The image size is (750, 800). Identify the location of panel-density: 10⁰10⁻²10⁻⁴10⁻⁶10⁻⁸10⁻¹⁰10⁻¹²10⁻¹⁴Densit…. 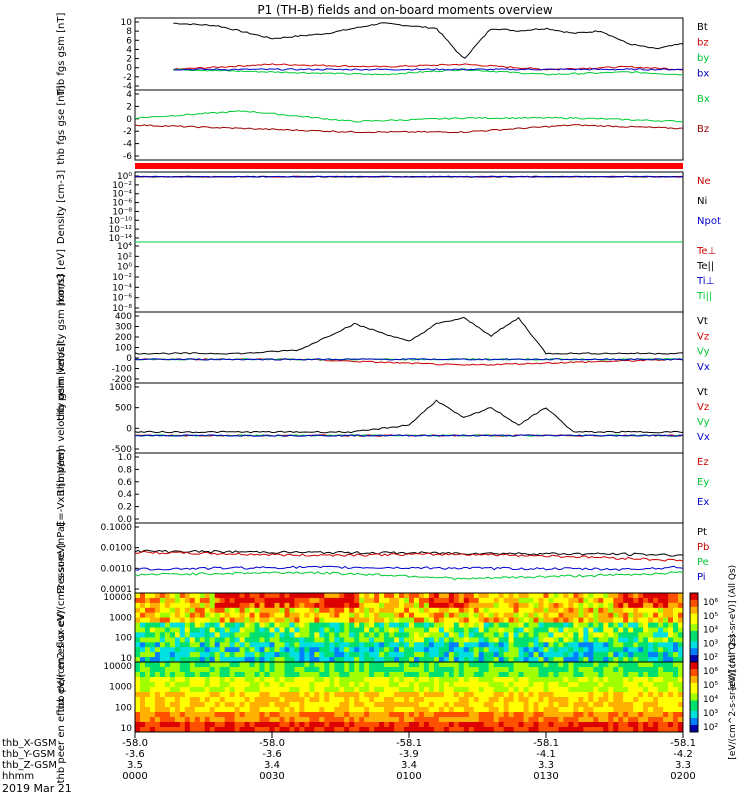
(388, 207).